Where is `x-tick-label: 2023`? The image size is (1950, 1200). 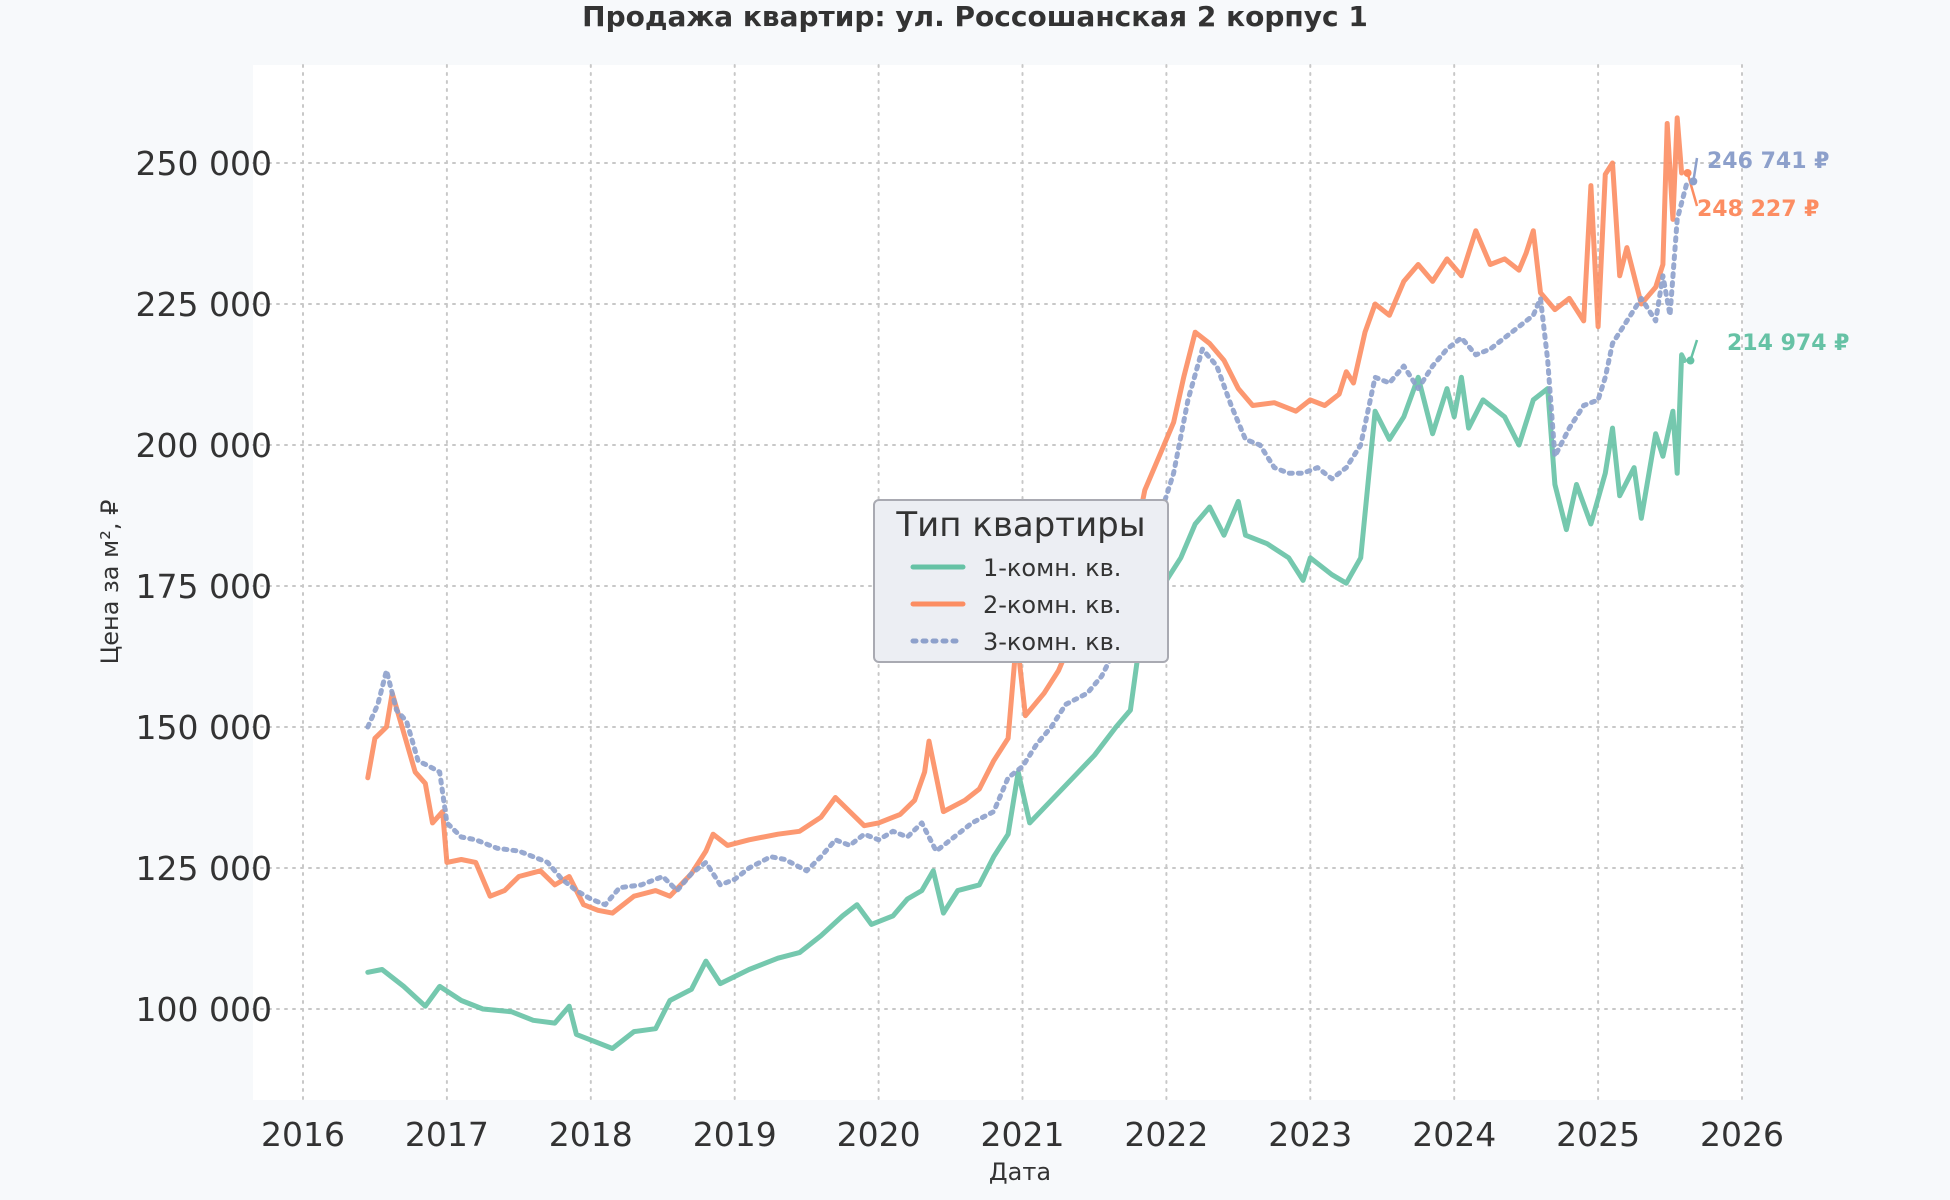 x-tick-label: 2023 is located at coordinates (1310, 1134).